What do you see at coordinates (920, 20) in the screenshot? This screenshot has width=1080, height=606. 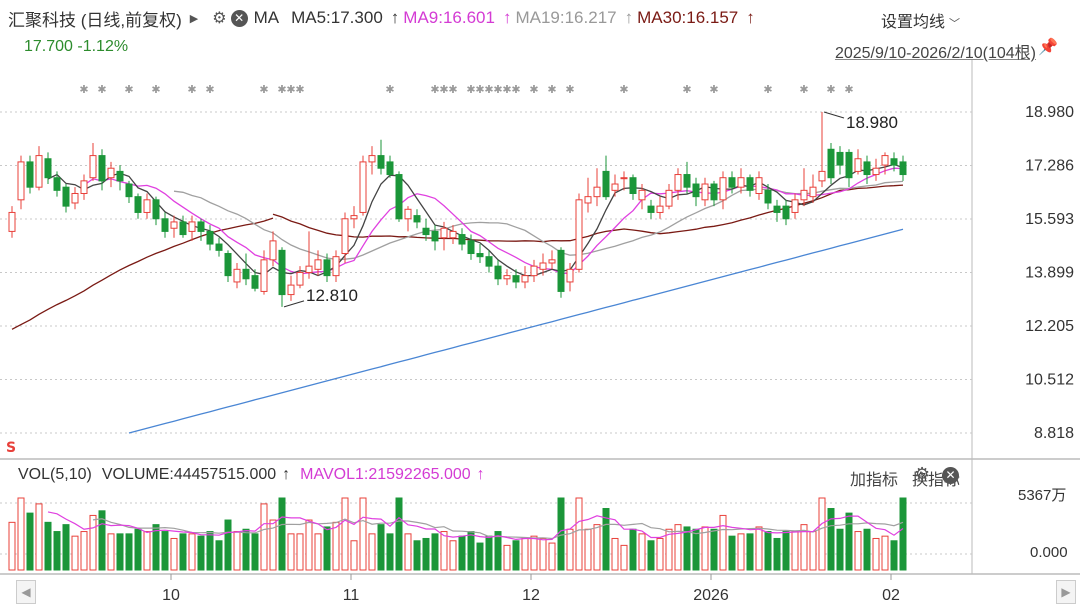 I see `ma-settings-dropdown: 设置均线 ﹀` at bounding box center [920, 20].